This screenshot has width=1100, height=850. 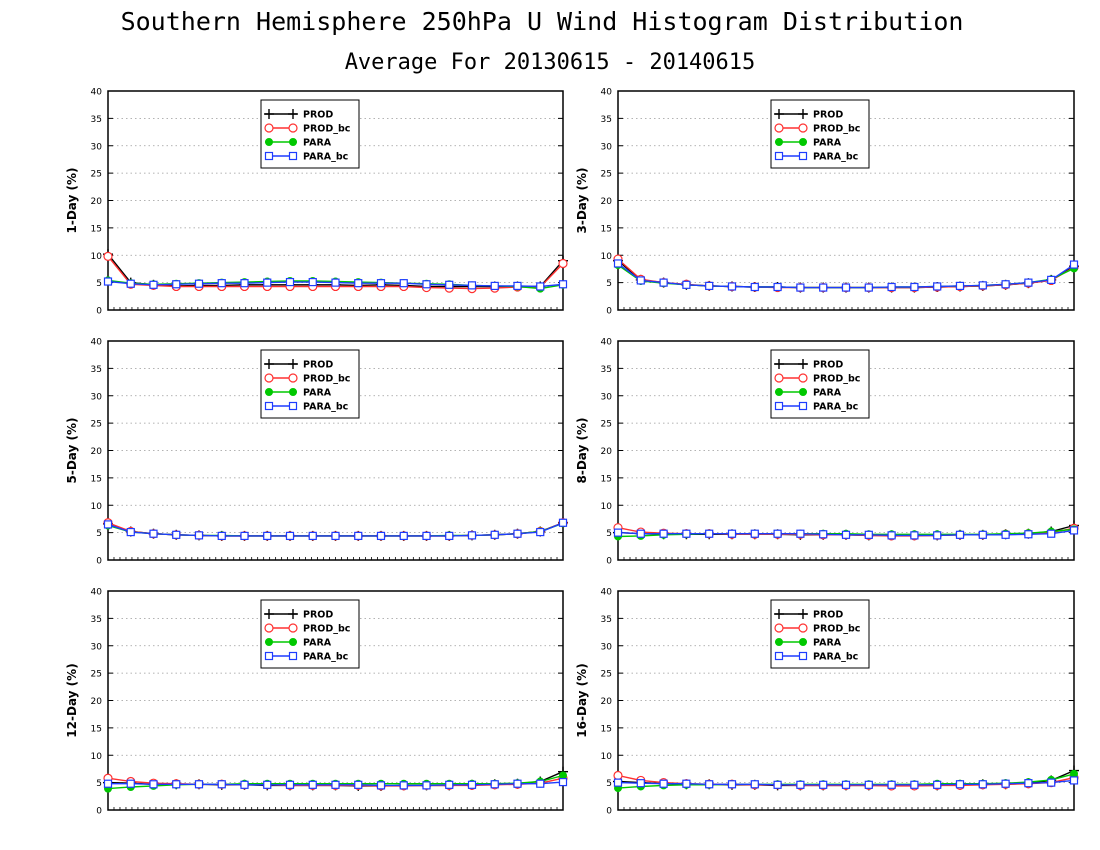 What do you see at coordinates (835, 407) in the screenshot?
I see `legend-entry: PARA_bc` at bounding box center [835, 407].